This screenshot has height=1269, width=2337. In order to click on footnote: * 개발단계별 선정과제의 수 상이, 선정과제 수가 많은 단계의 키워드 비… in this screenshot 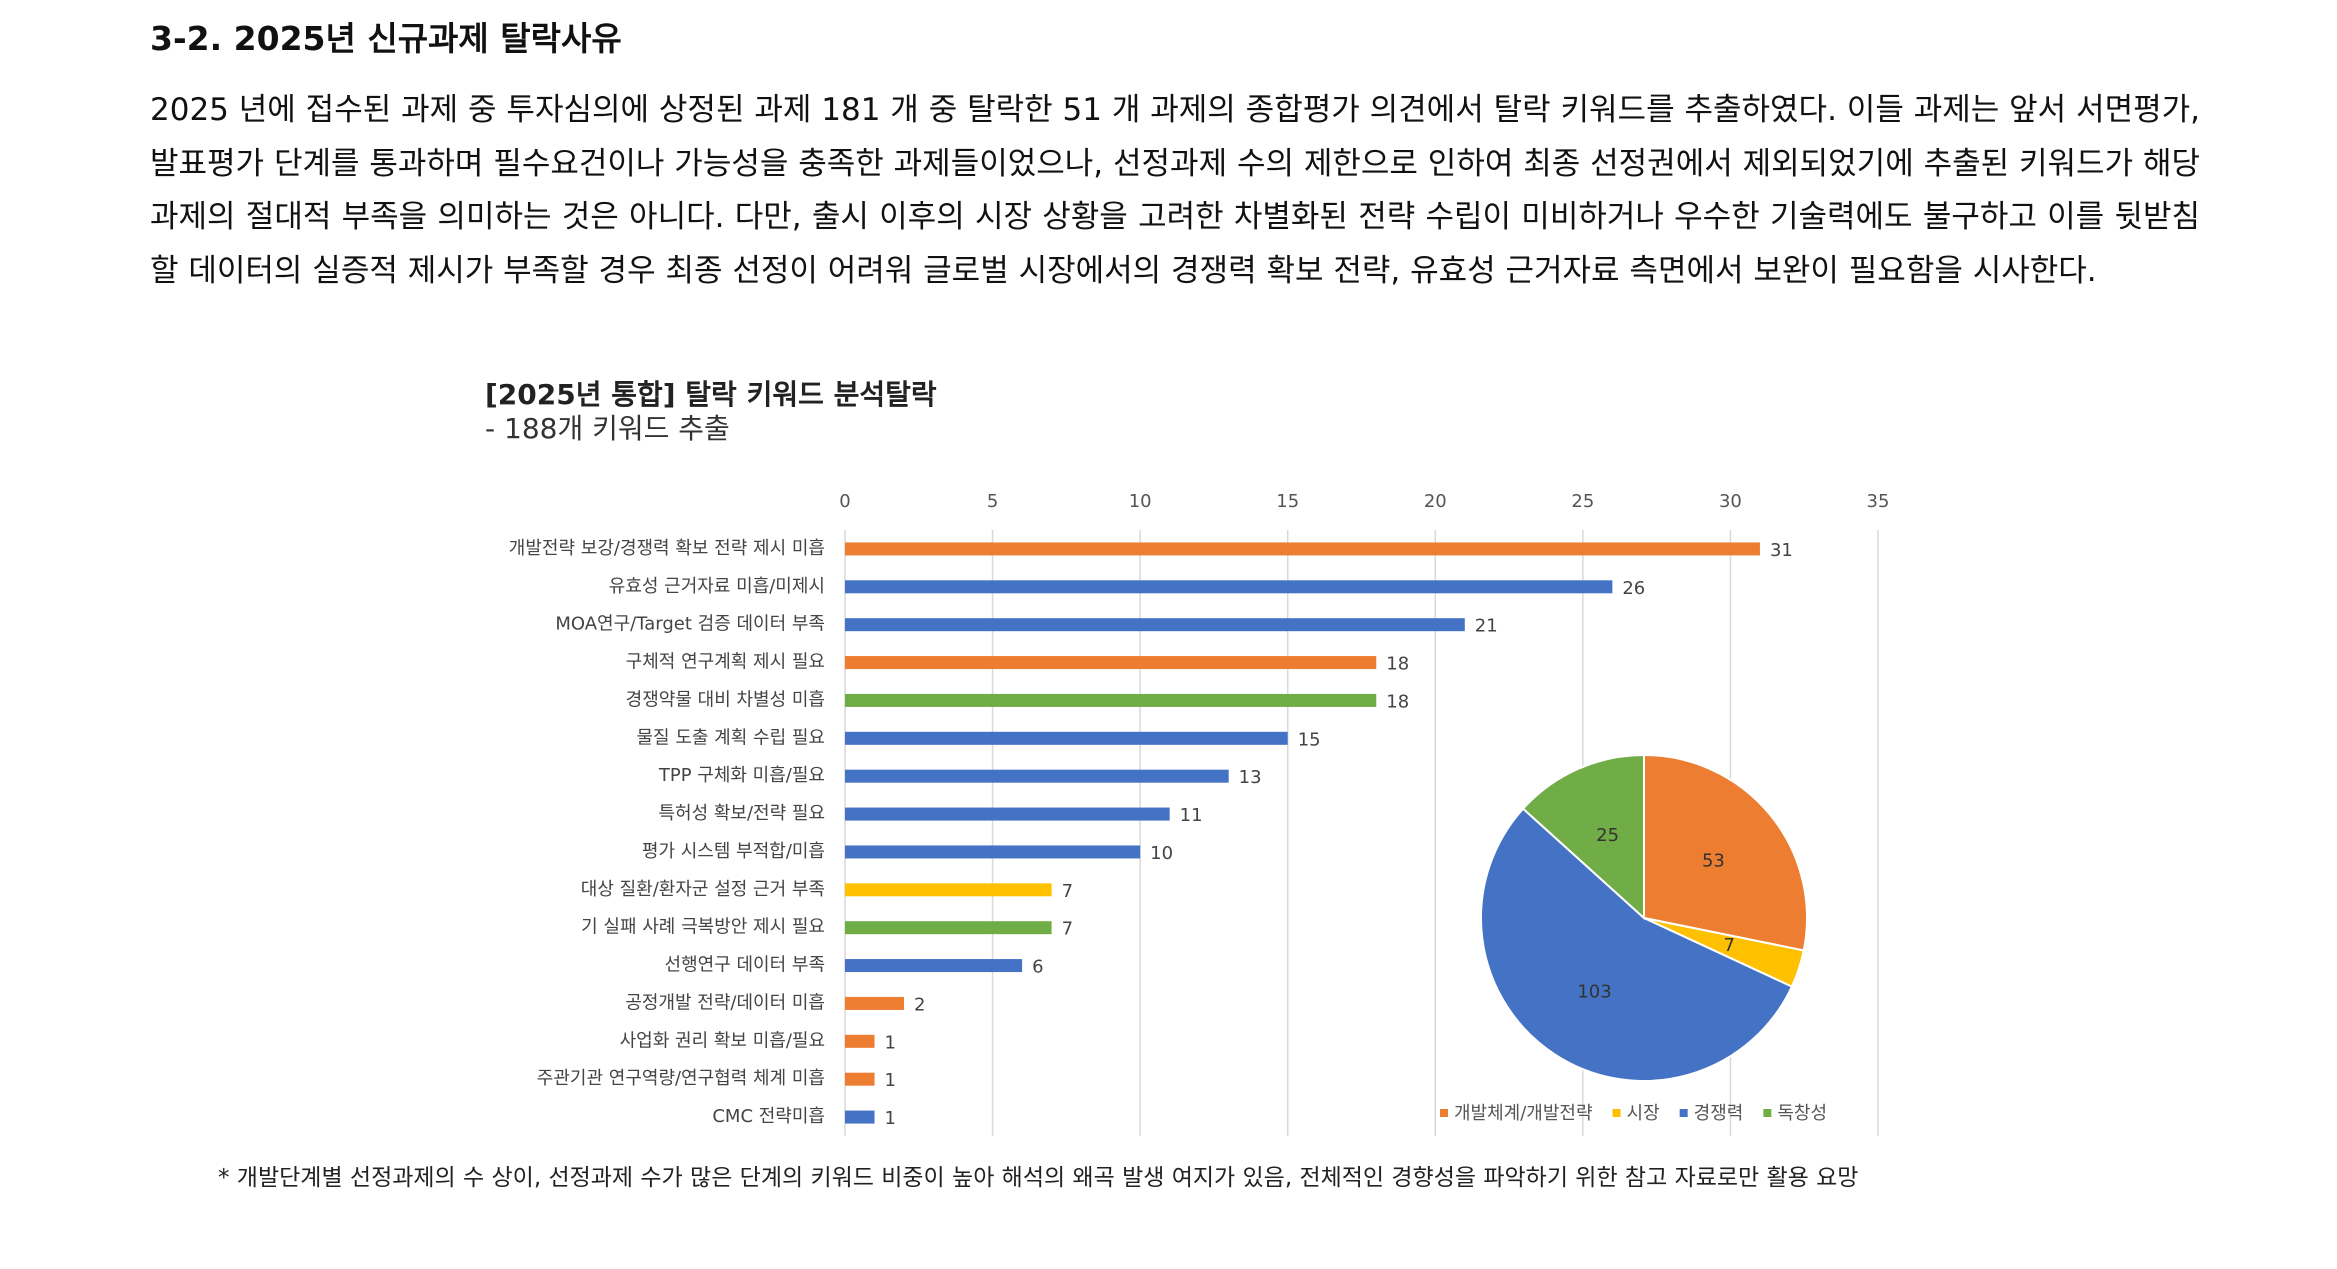, I will do `click(1038, 1178)`.